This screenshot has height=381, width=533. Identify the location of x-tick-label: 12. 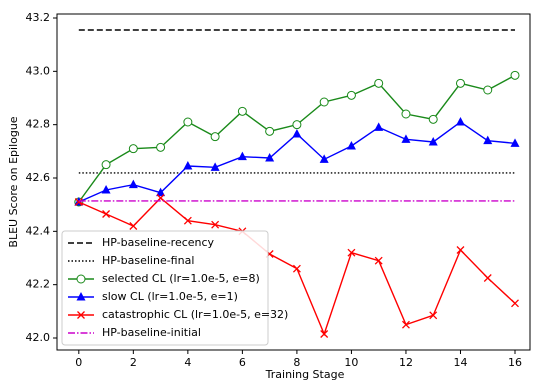
(406, 362).